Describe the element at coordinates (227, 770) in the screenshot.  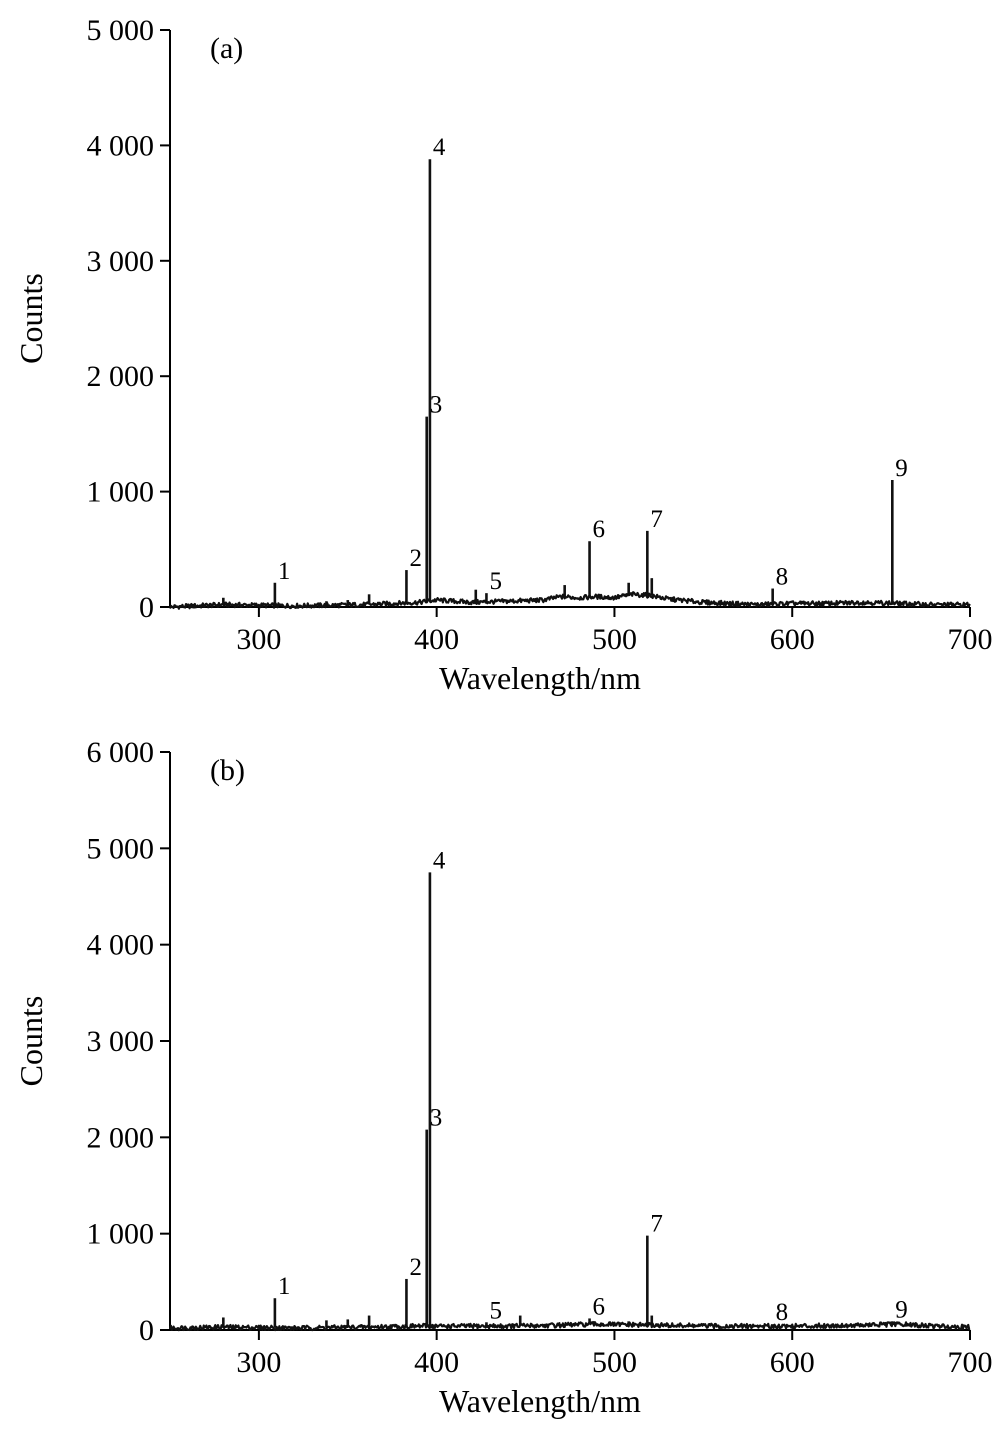
I see `panel-label: (b)` at that location.